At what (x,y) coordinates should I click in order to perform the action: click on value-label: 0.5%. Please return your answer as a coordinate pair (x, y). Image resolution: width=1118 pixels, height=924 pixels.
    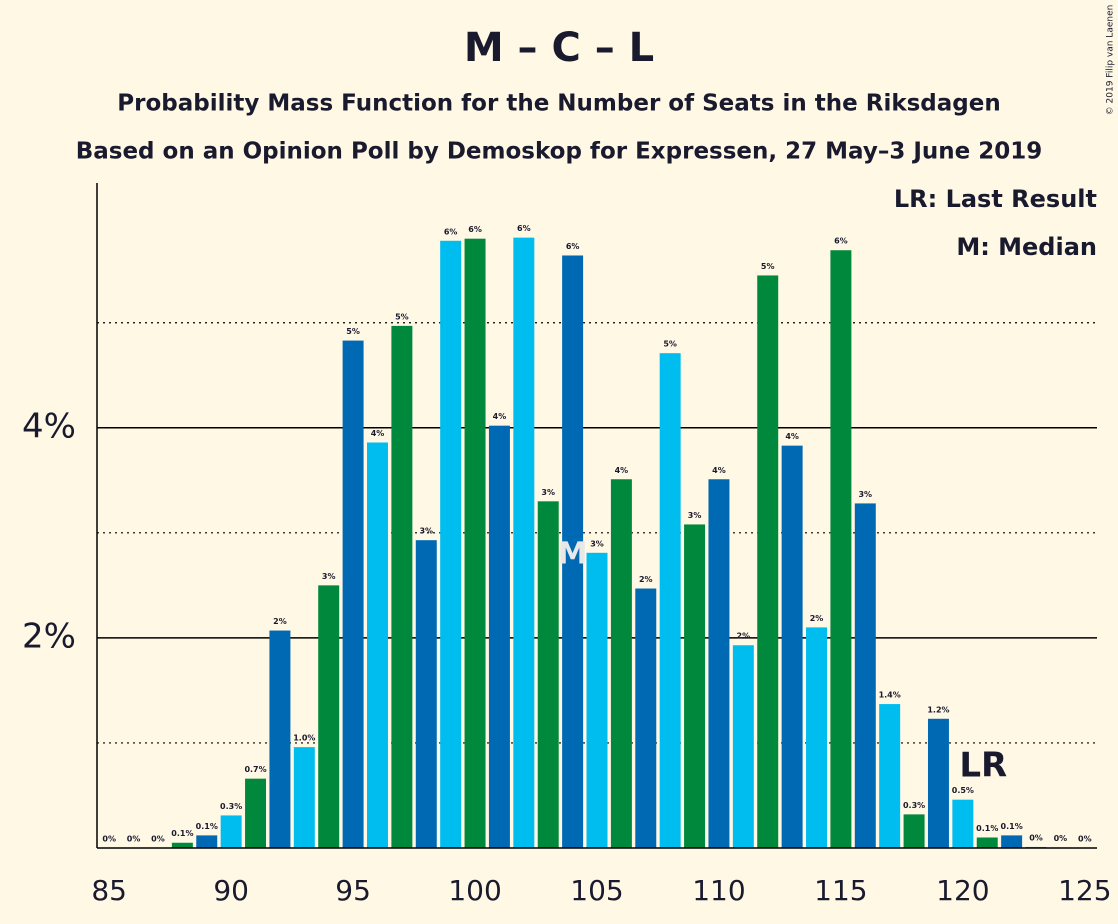
    Looking at the image, I should click on (963, 790).